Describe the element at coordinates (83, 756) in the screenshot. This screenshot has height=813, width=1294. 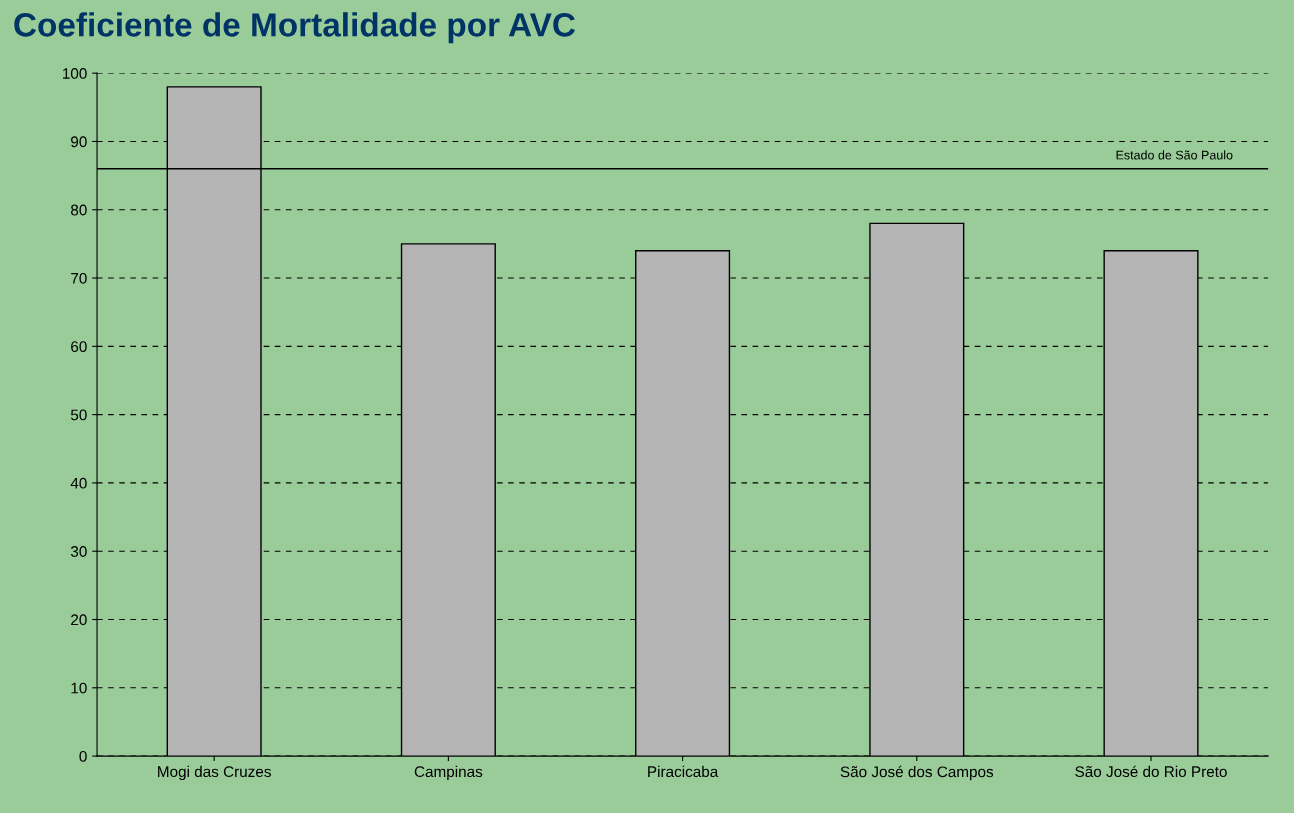
I see `y-tick-label: 0` at that location.